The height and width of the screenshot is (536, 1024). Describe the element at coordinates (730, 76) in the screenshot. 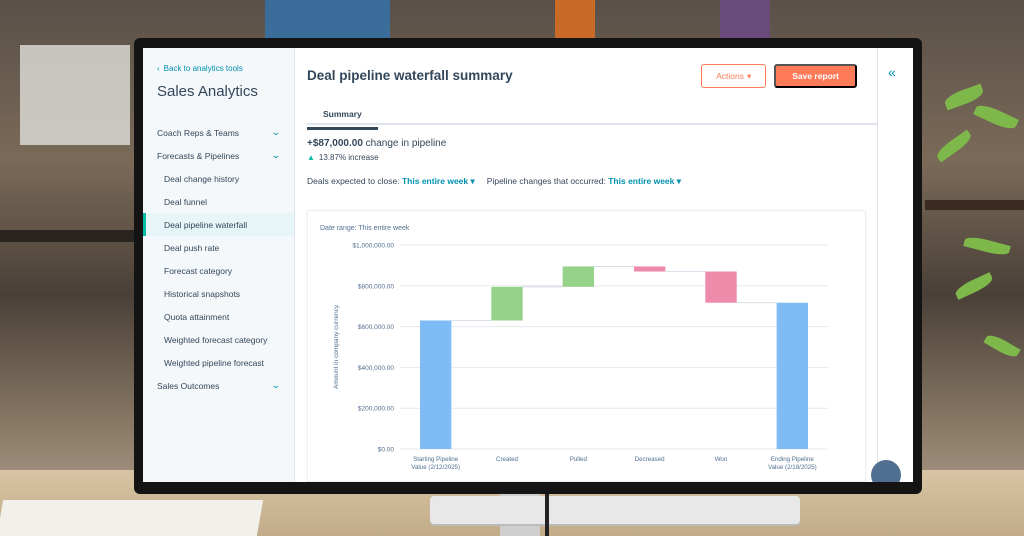

I see `actions-label: Actions` at that location.